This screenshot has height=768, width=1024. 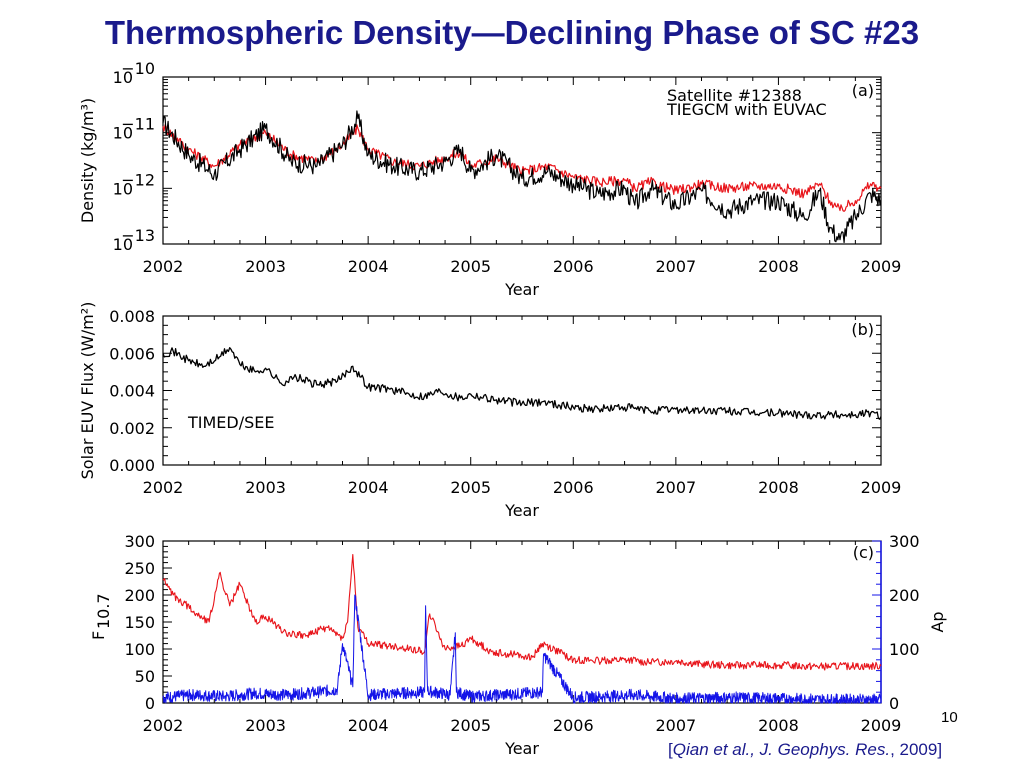 I want to click on plot-frame-b, so click(x=522, y=390).